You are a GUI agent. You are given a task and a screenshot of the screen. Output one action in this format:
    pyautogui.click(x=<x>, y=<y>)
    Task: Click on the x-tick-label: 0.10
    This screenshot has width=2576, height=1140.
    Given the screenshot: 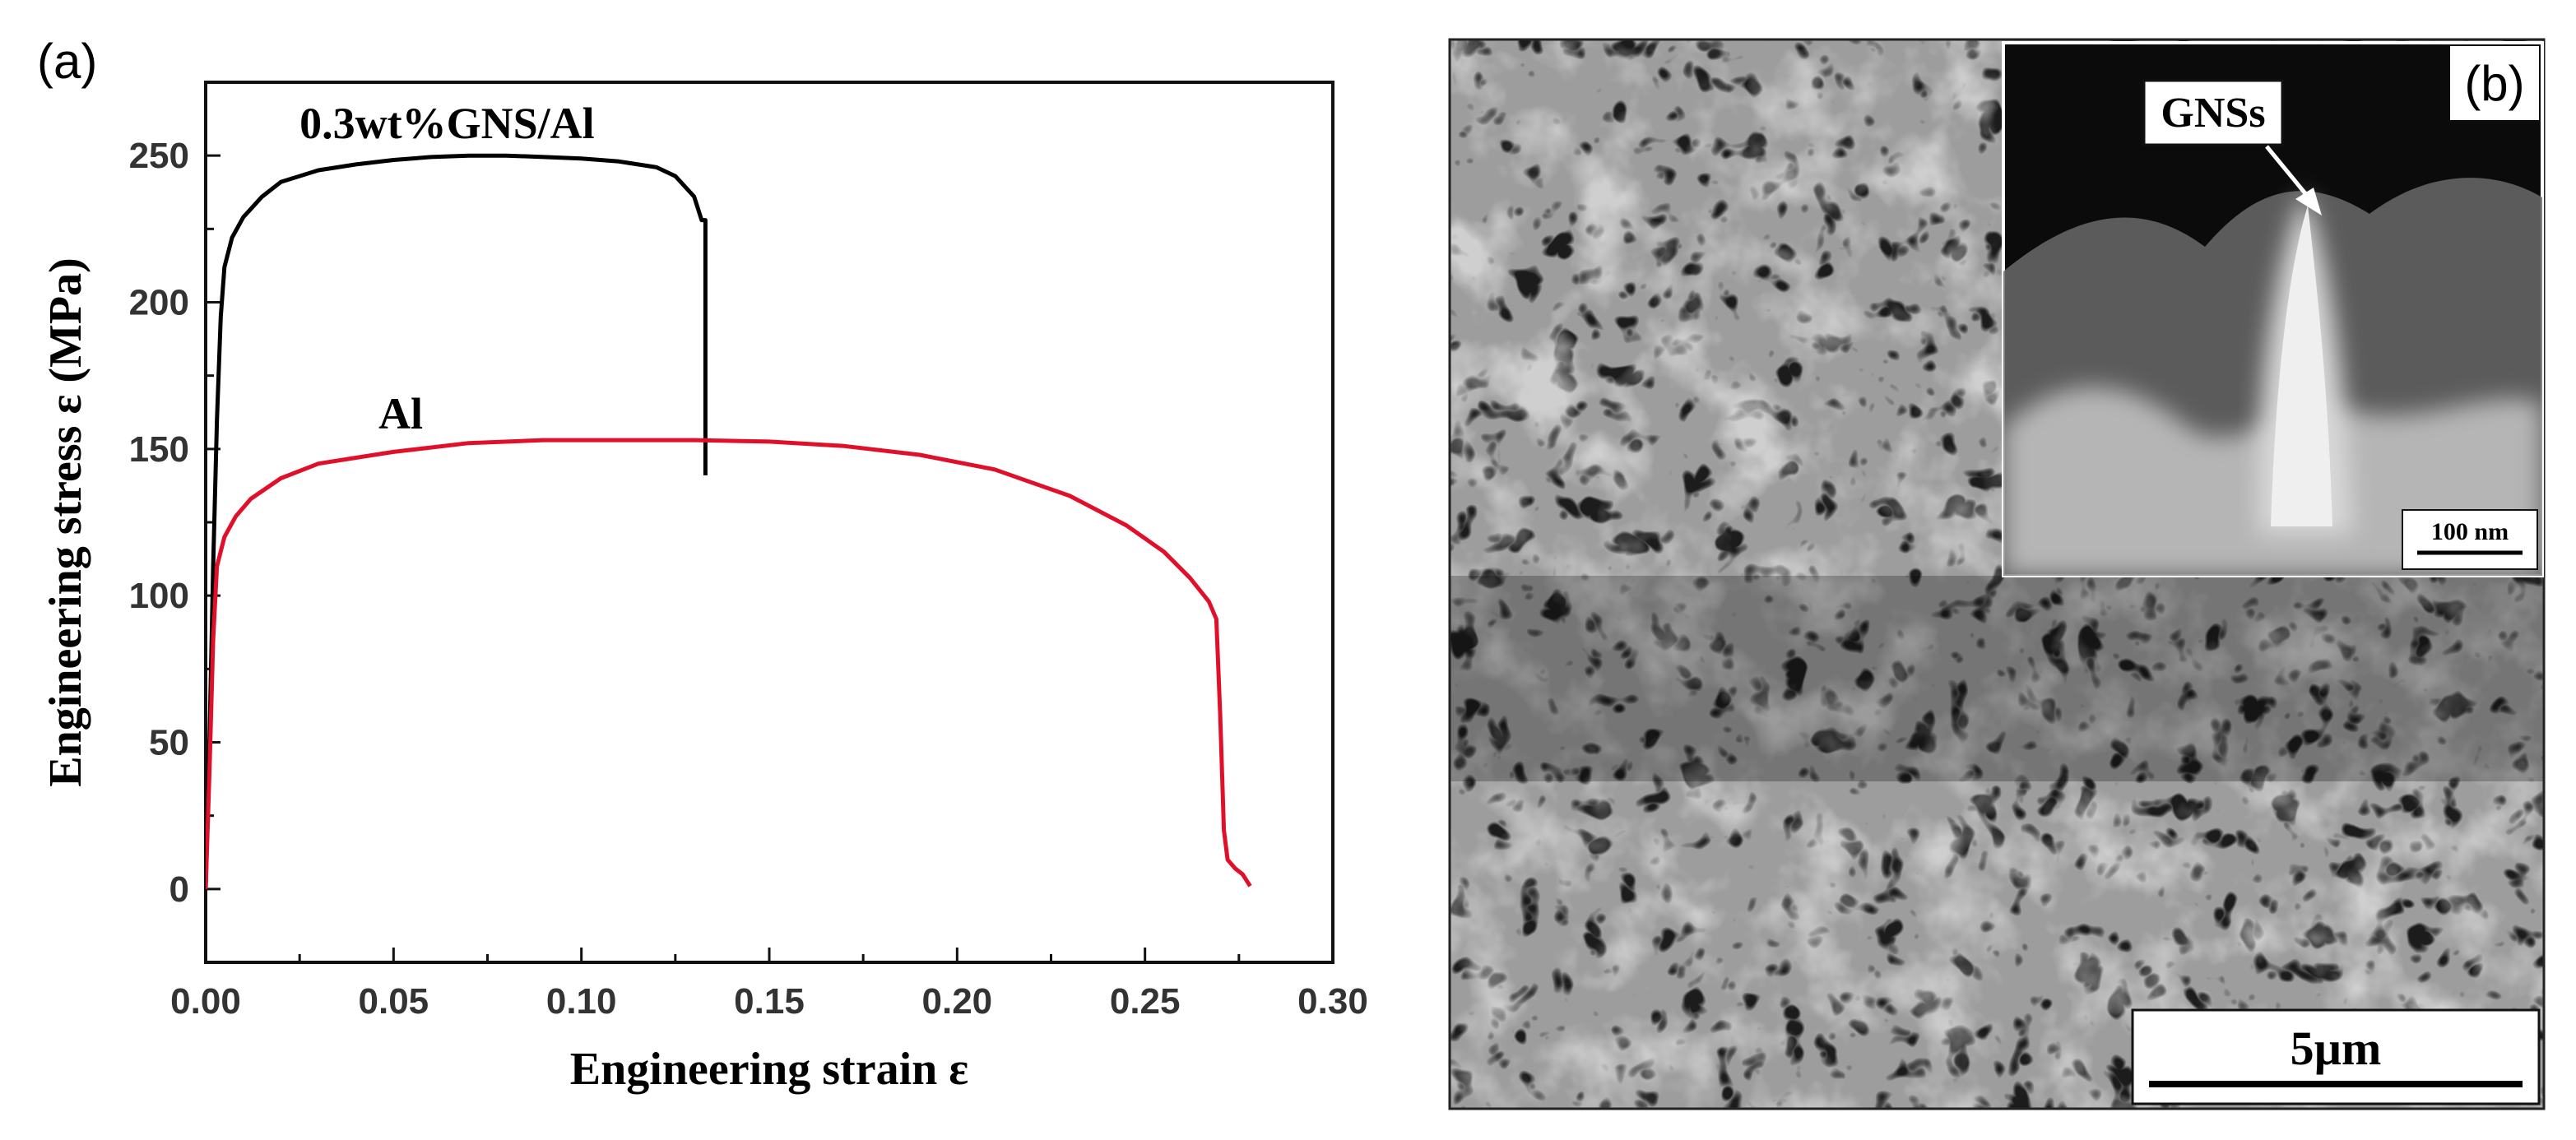 What is the action you would take?
    pyautogui.click(x=581, y=1001)
    